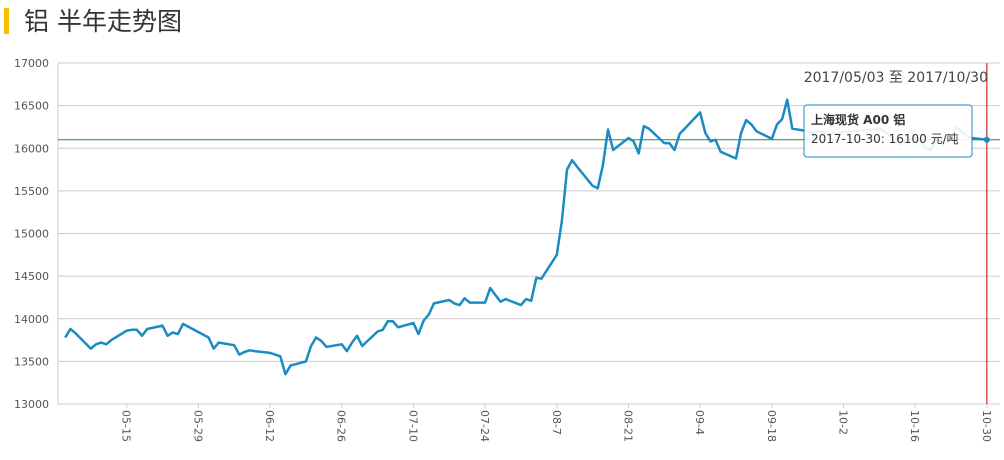  I want to click on tooltip-box, so click(888, 131).